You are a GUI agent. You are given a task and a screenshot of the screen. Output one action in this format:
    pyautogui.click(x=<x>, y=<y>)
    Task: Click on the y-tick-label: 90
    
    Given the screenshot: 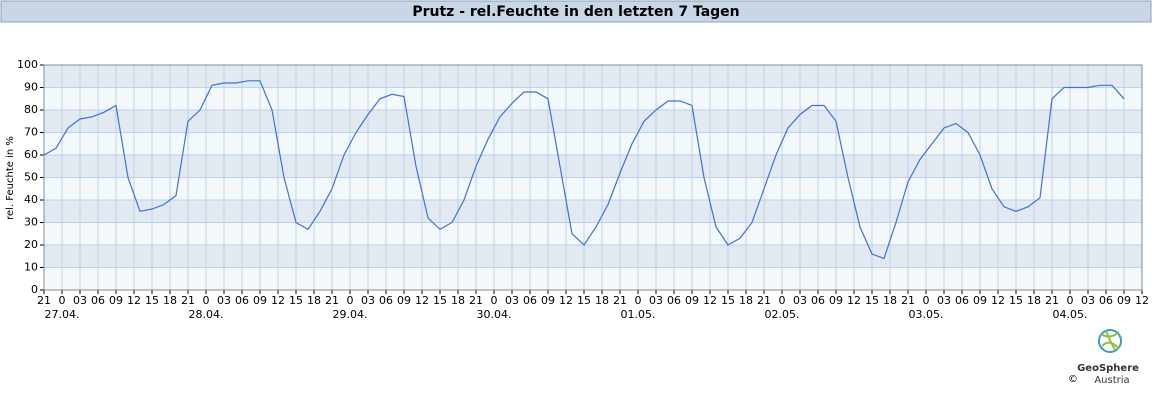 What is the action you would take?
    pyautogui.click(x=31, y=87)
    